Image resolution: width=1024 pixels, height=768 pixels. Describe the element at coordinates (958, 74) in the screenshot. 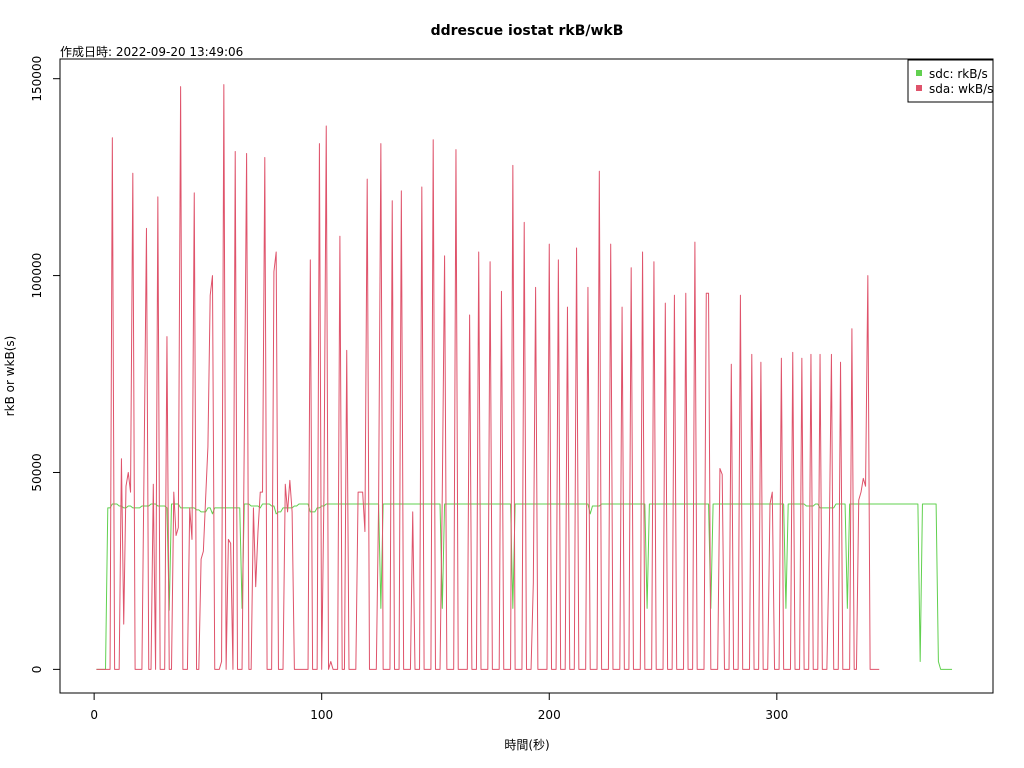

I see `legend-label-sdc: sdc: rkB/s` at that location.